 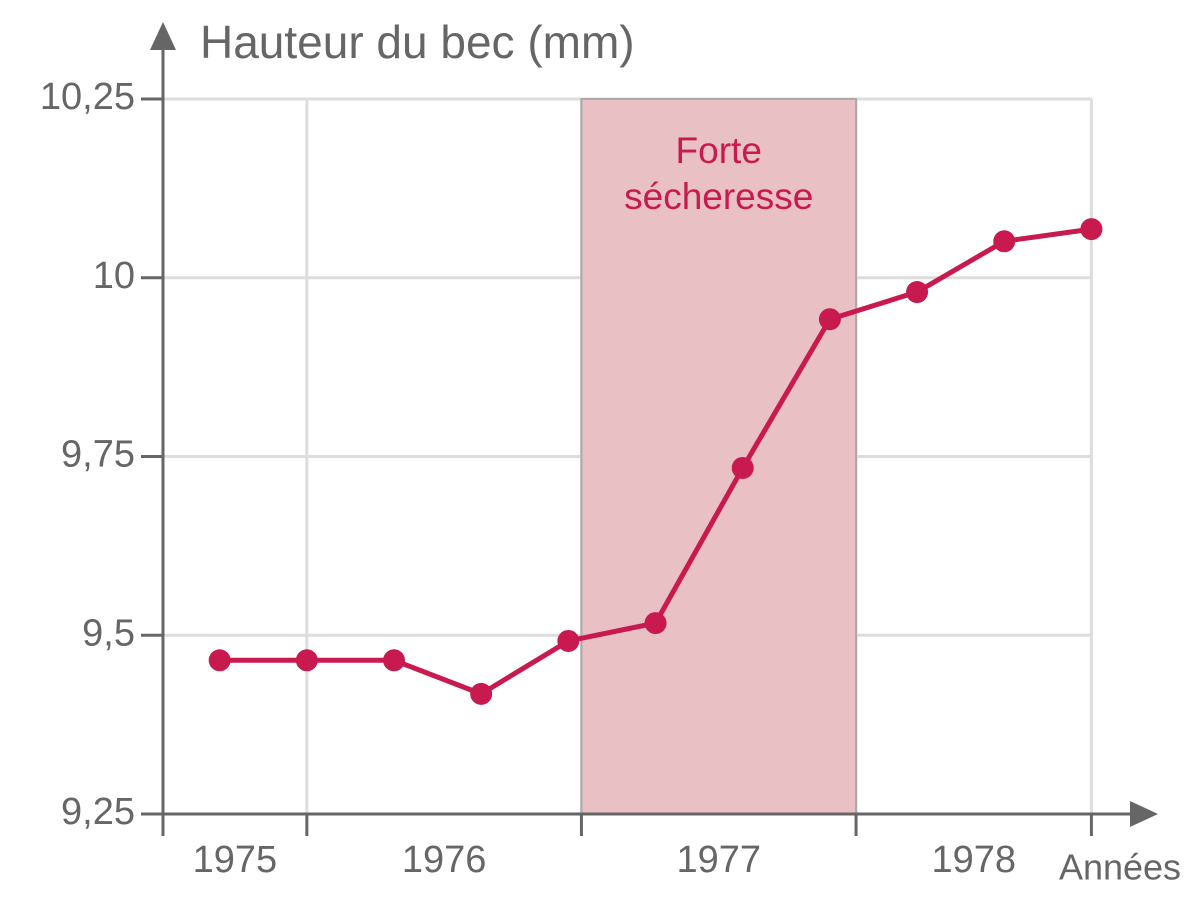 What do you see at coordinates (1120, 867) in the screenshot?
I see `x-axis-label: Années` at bounding box center [1120, 867].